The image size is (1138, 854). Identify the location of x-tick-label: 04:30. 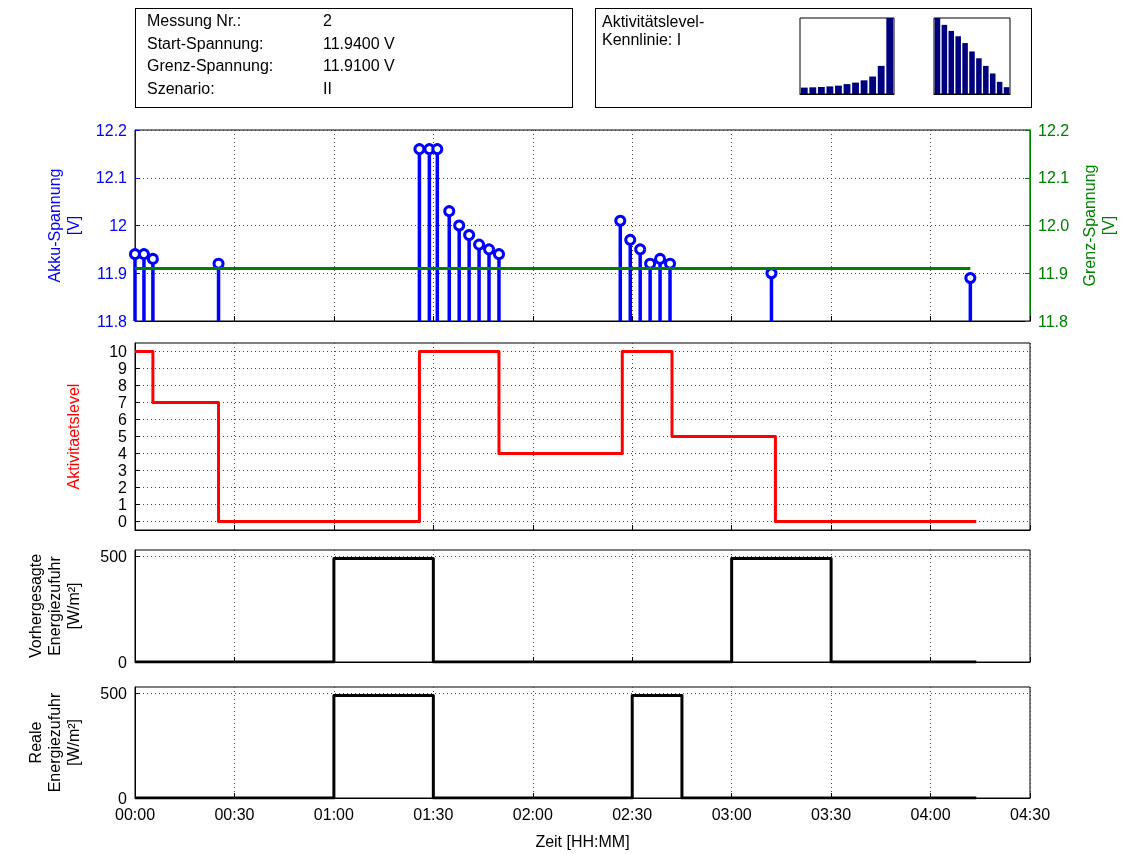
(1030, 814).